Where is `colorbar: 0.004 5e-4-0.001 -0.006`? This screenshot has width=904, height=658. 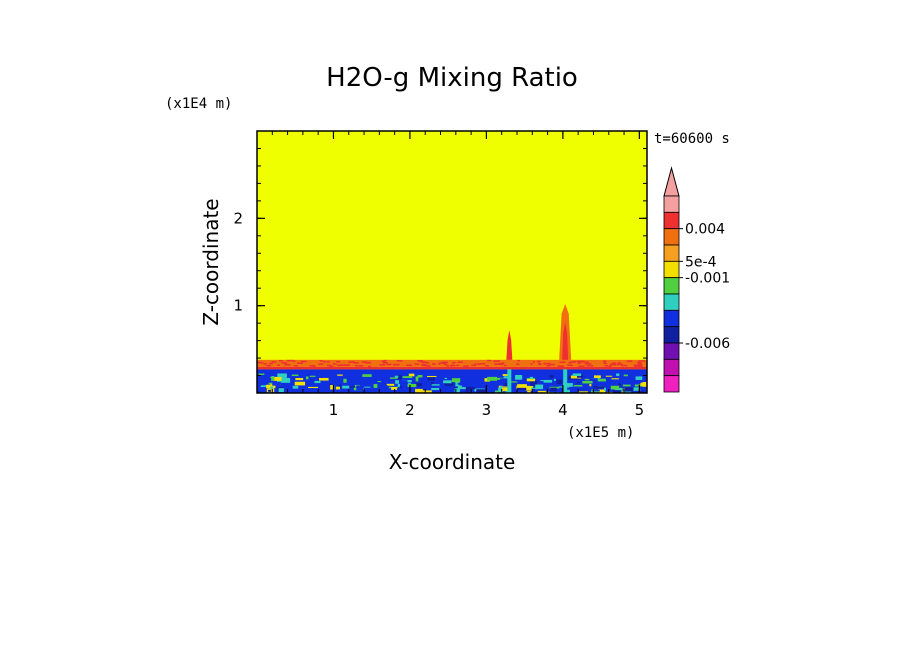 colorbar: 0.004 5e-4-0.001 -0.006 is located at coordinates (696, 279).